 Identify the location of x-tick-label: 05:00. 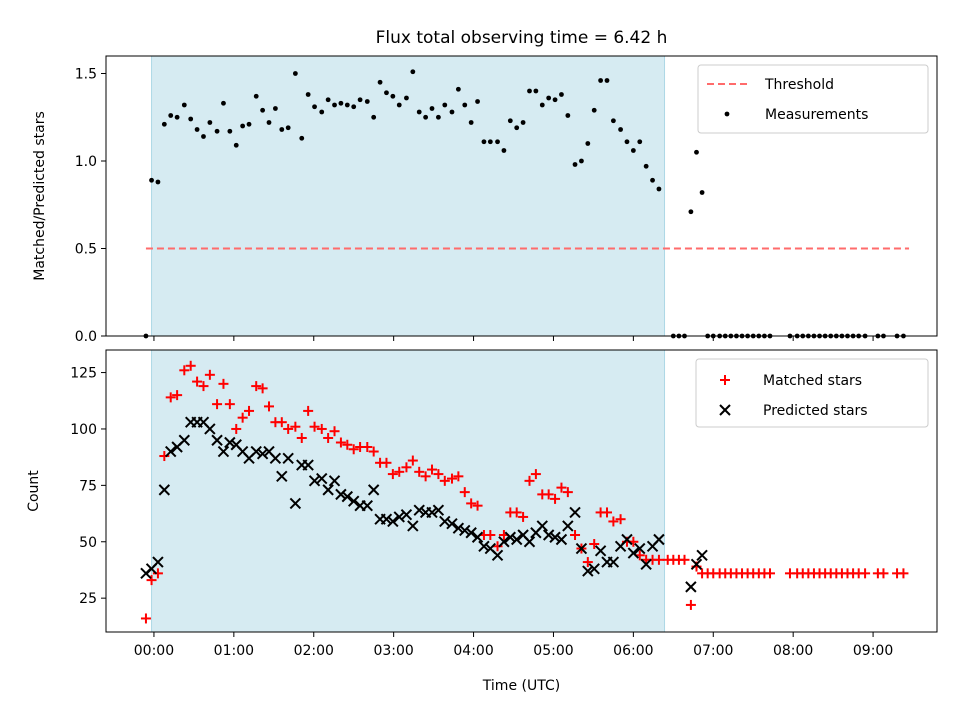
(553, 651).